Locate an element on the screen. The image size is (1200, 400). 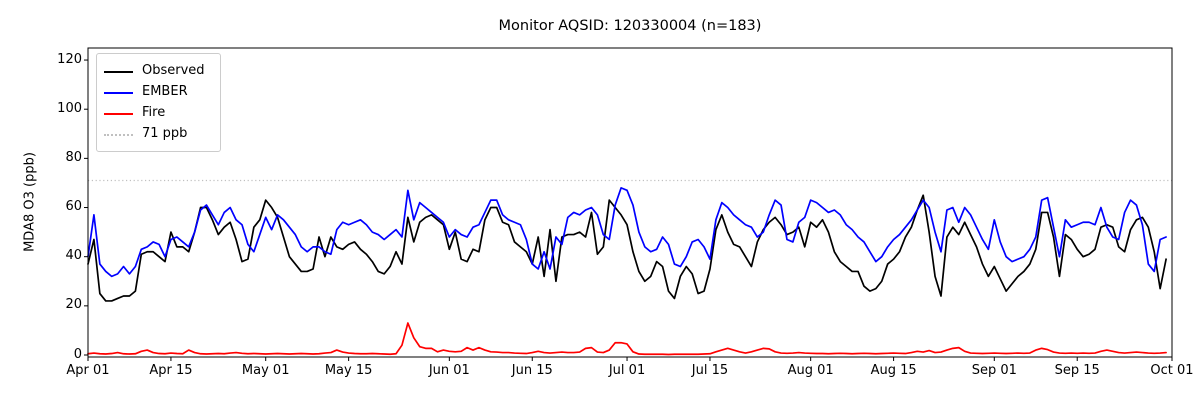
x-tick-label: Sep 01 is located at coordinates (994, 370).